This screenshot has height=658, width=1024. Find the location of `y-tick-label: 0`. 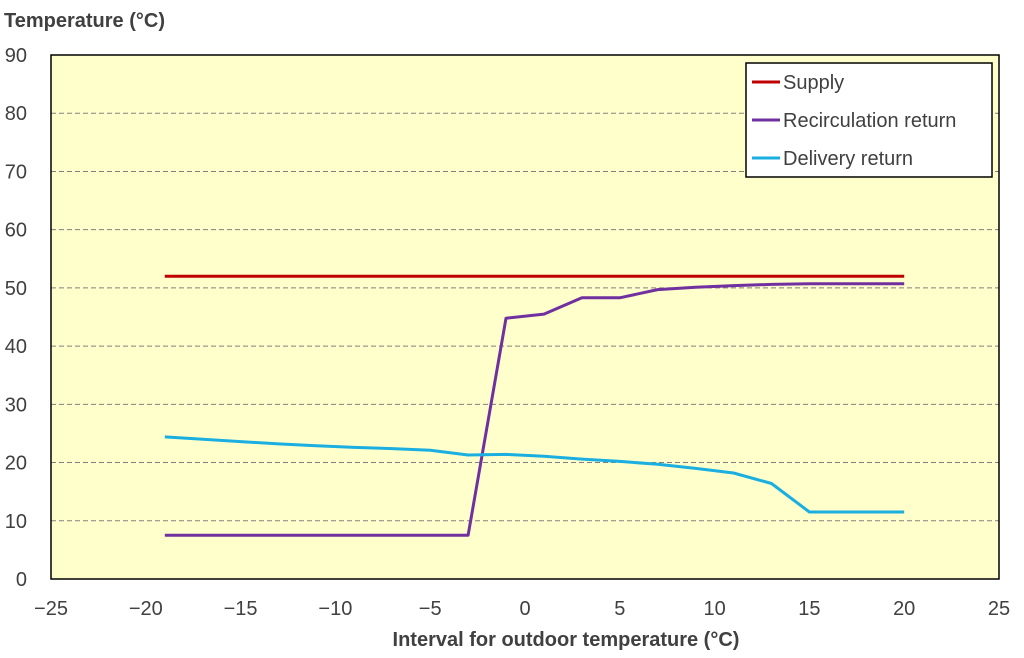

y-tick-label: 0 is located at coordinates (21, 580).